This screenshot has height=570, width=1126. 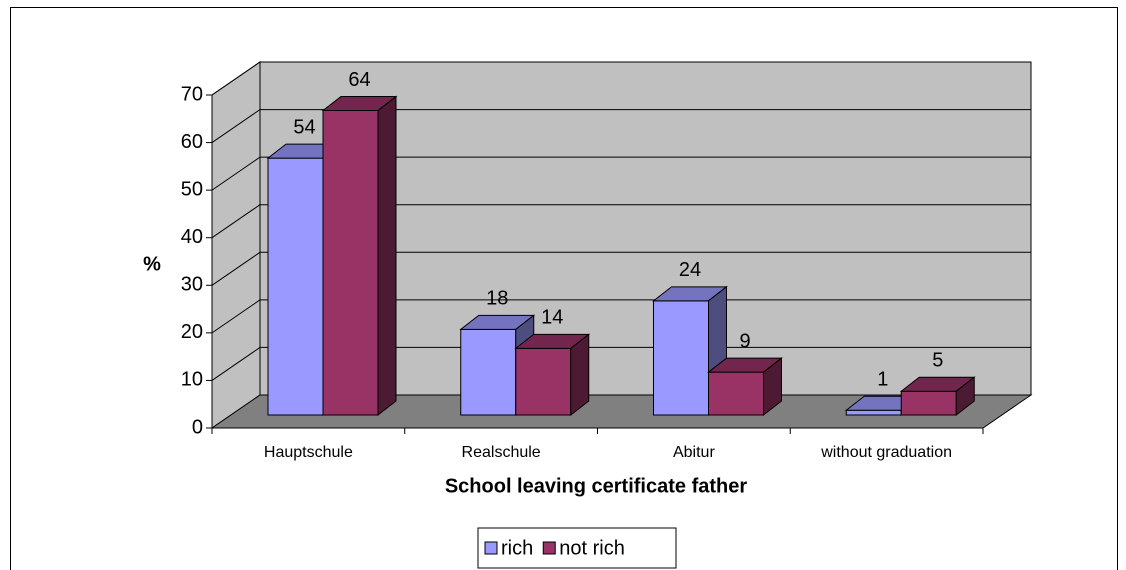 I want to click on y-axis-label: %, so click(x=152, y=264).